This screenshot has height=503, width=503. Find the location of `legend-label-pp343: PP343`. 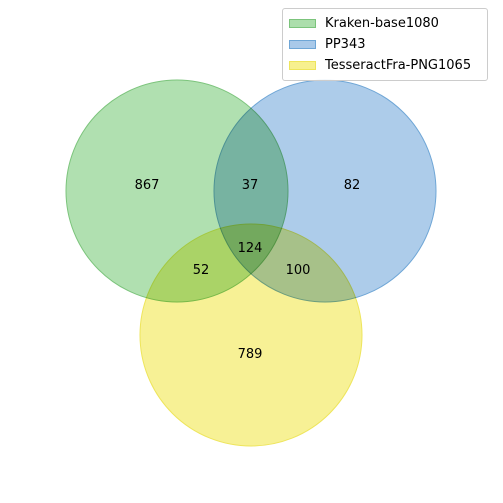

legend-label-pp343: PP343 is located at coordinates (345, 44).